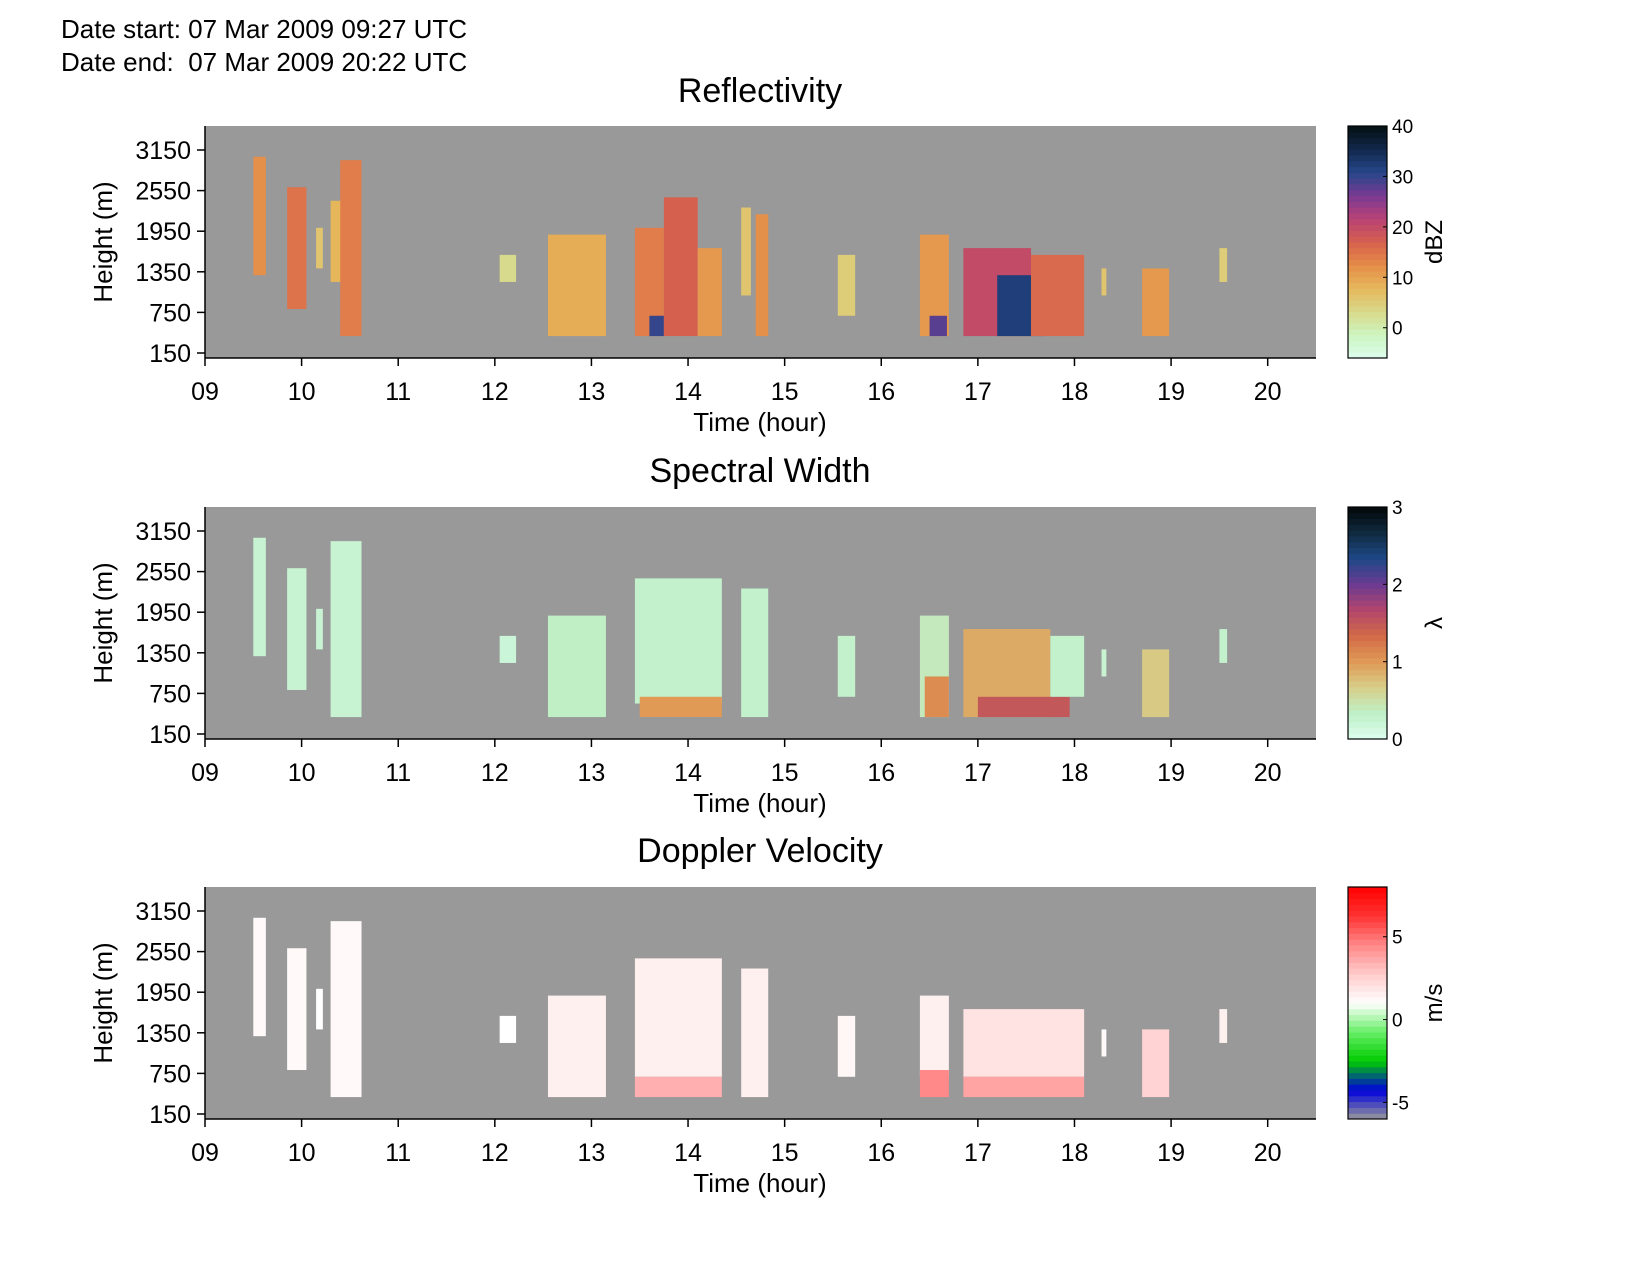  What do you see at coordinates (1397, 585) in the screenshot?
I see `colorbar-tick-label: 2` at bounding box center [1397, 585].